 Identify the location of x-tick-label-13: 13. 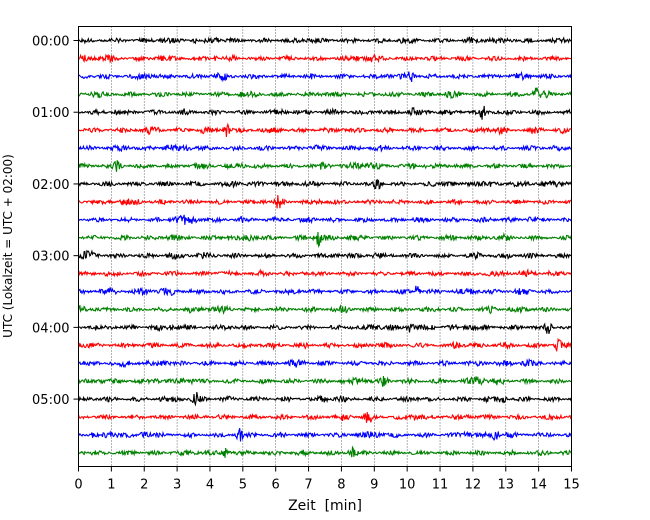
(505, 485).